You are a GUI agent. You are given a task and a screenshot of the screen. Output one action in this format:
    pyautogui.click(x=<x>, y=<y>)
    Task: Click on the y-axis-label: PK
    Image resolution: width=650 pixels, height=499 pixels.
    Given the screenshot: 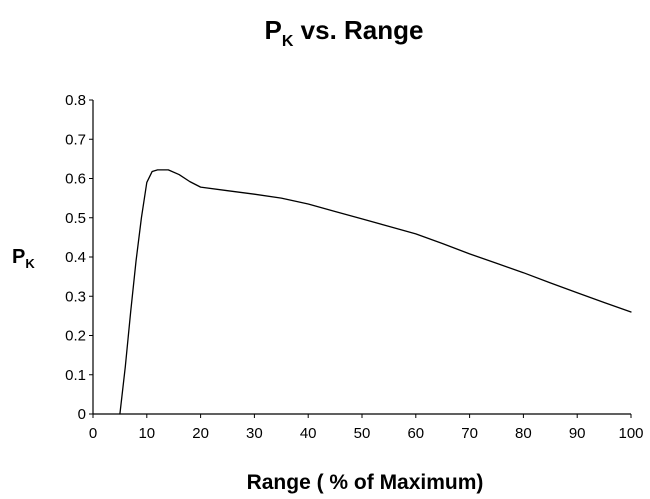 What is the action you would take?
    pyautogui.click(x=23, y=258)
    